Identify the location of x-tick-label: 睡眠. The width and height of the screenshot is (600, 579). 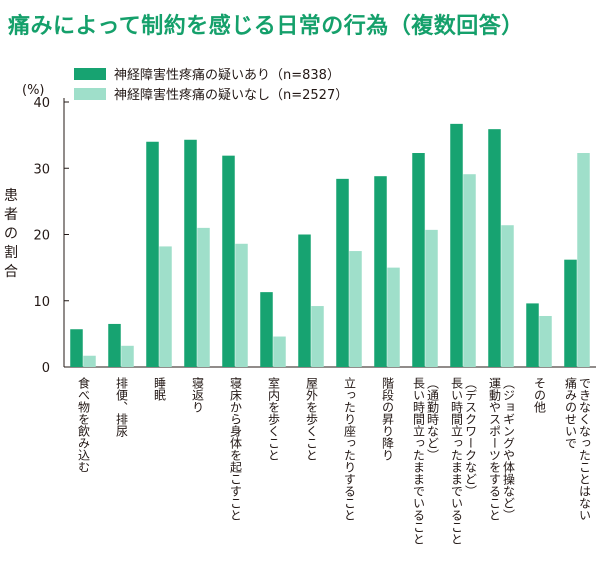
(160, 389).